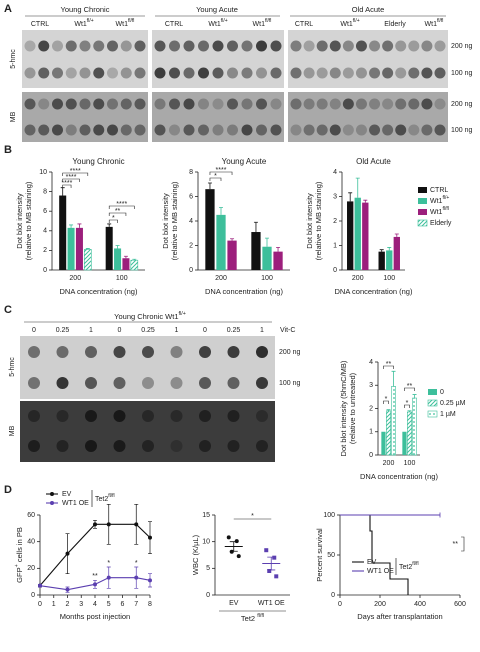 The height and width of the screenshot is (652, 480). Describe the element at coordinates (75, 278) in the screenshot. I see `x-tick-label: 200` at that location.